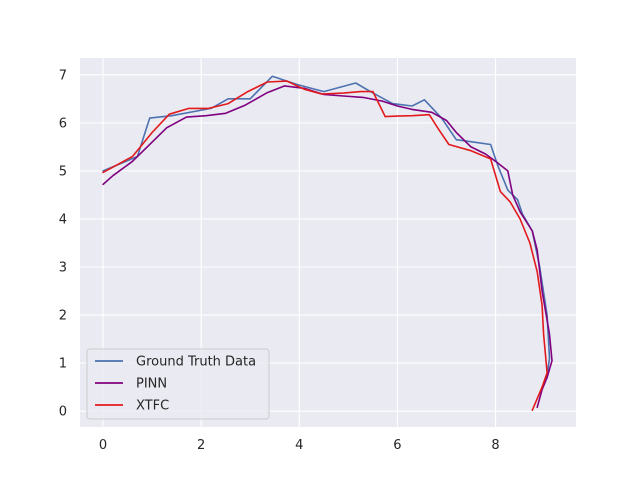  Describe the element at coordinates (63, 316) in the screenshot. I see `y-tick-label: 2` at that location.